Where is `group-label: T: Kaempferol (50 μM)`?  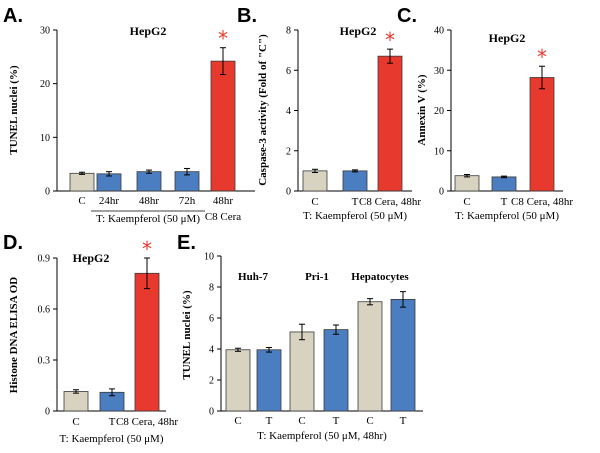 group-label: T: Kaempferol (50 μM) is located at coordinates (148, 219).